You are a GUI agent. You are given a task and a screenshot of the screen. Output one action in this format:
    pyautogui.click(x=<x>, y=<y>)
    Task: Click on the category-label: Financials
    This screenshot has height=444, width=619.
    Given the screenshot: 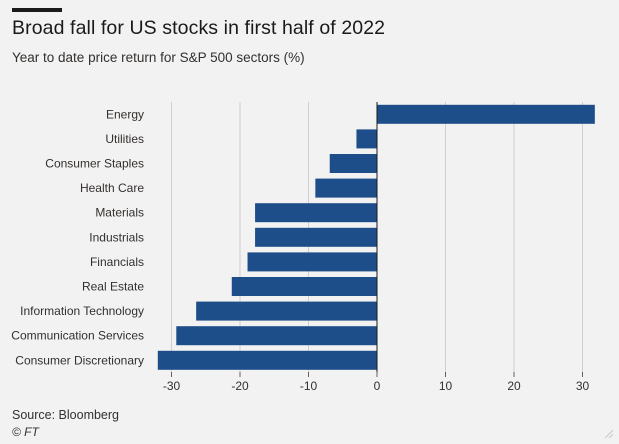 What is the action you would take?
    pyautogui.click(x=117, y=262)
    